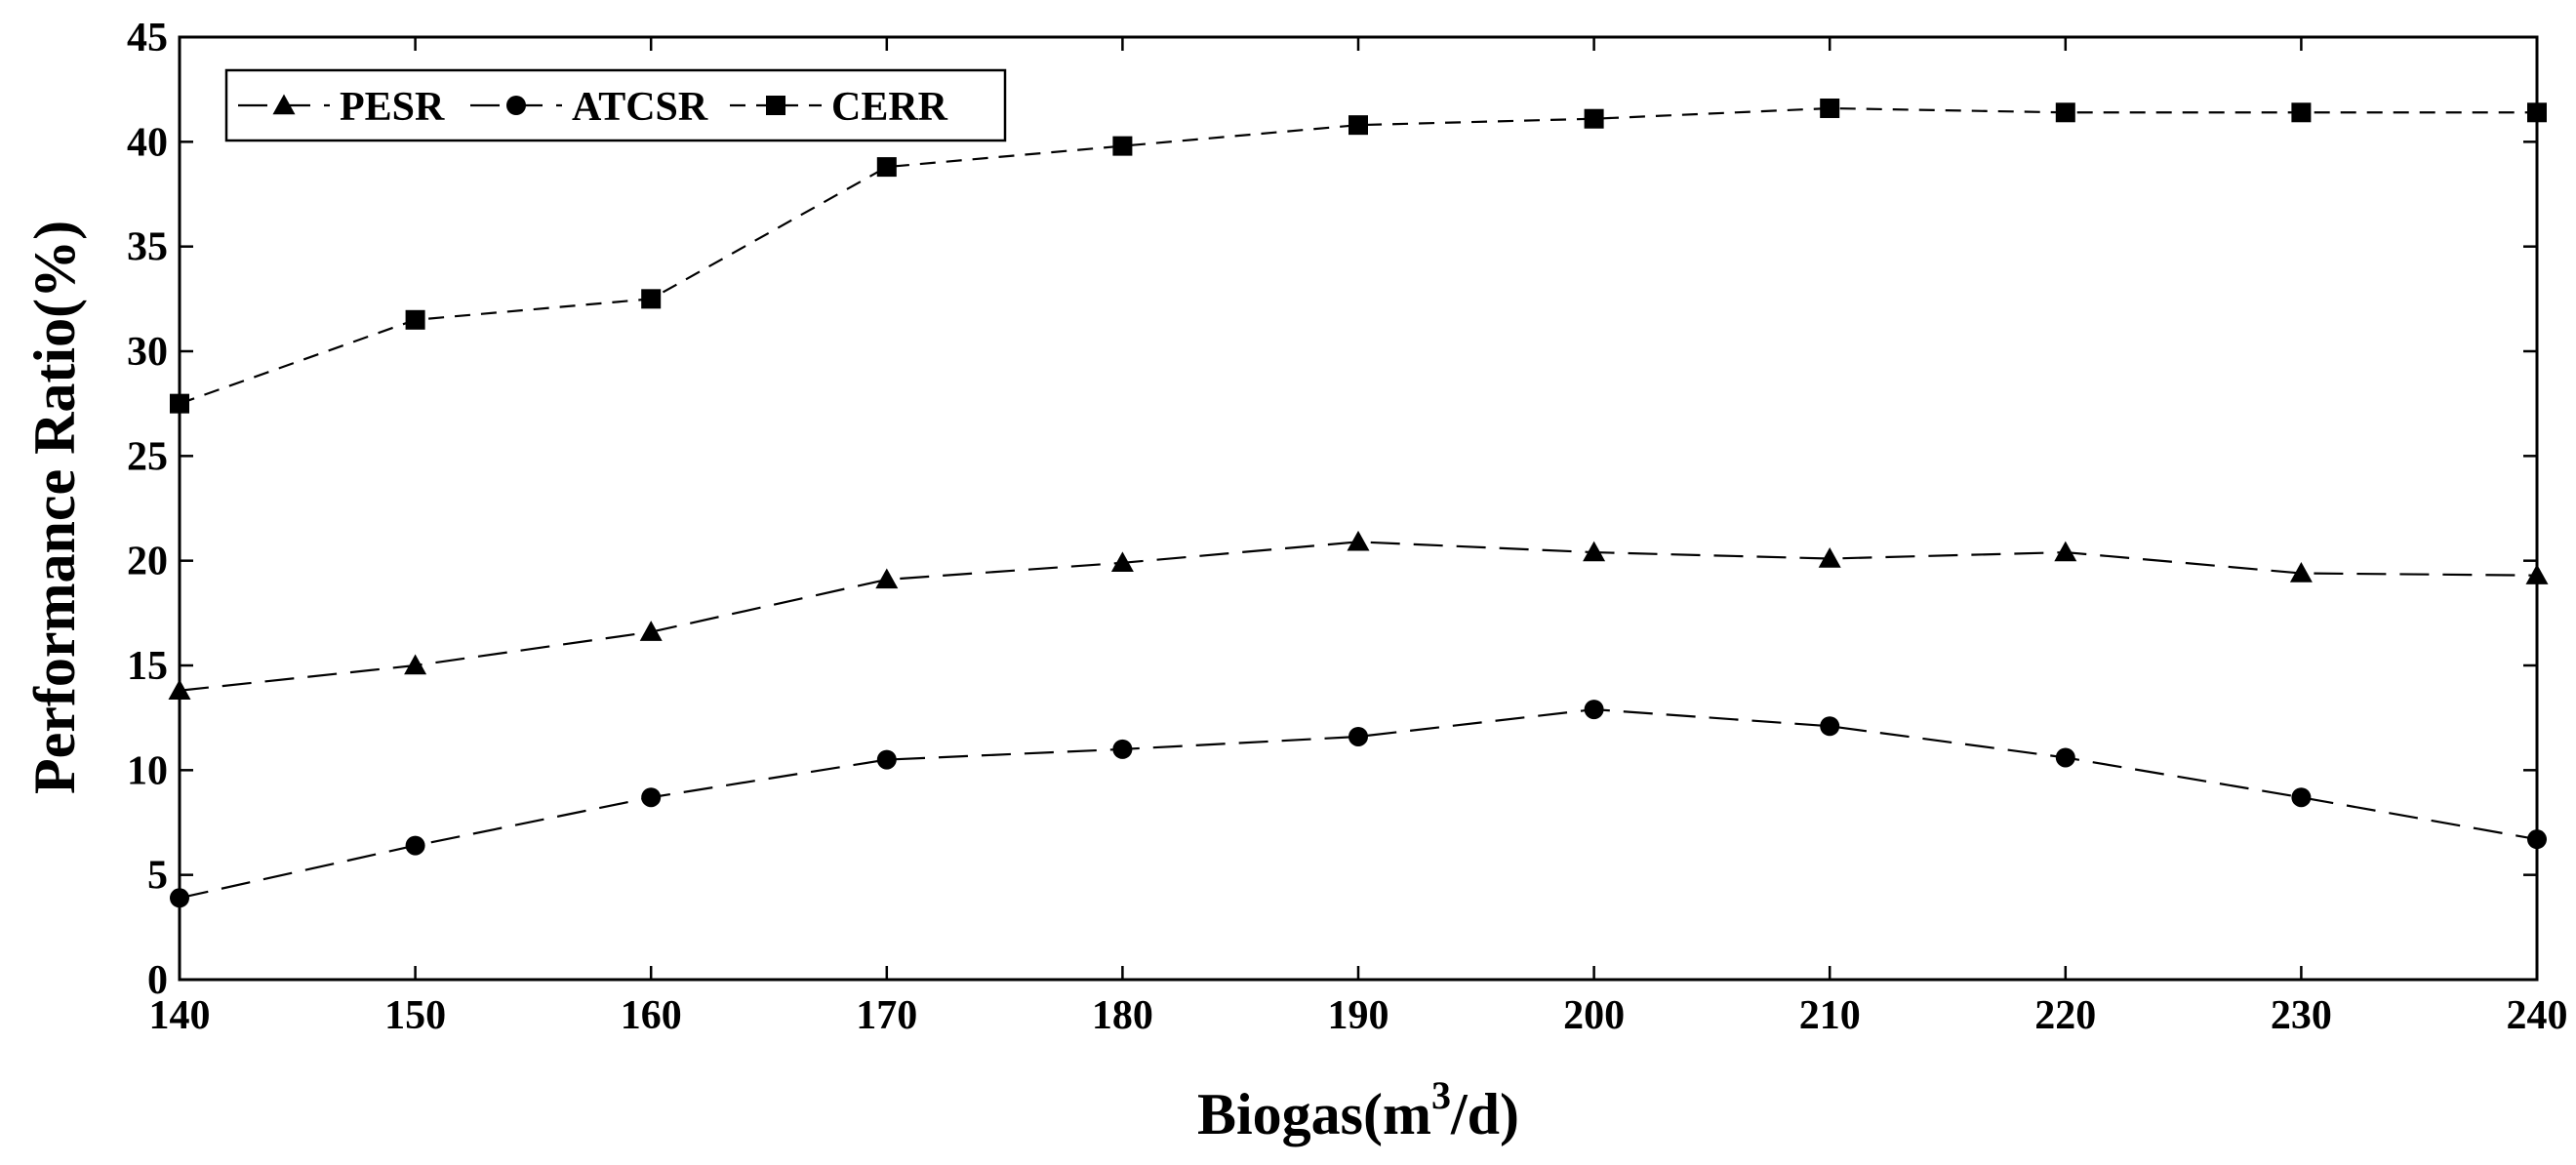 The width and height of the screenshot is (2576, 1165). Describe the element at coordinates (157, 876) in the screenshot. I see `y-tick-label: 5` at that location.